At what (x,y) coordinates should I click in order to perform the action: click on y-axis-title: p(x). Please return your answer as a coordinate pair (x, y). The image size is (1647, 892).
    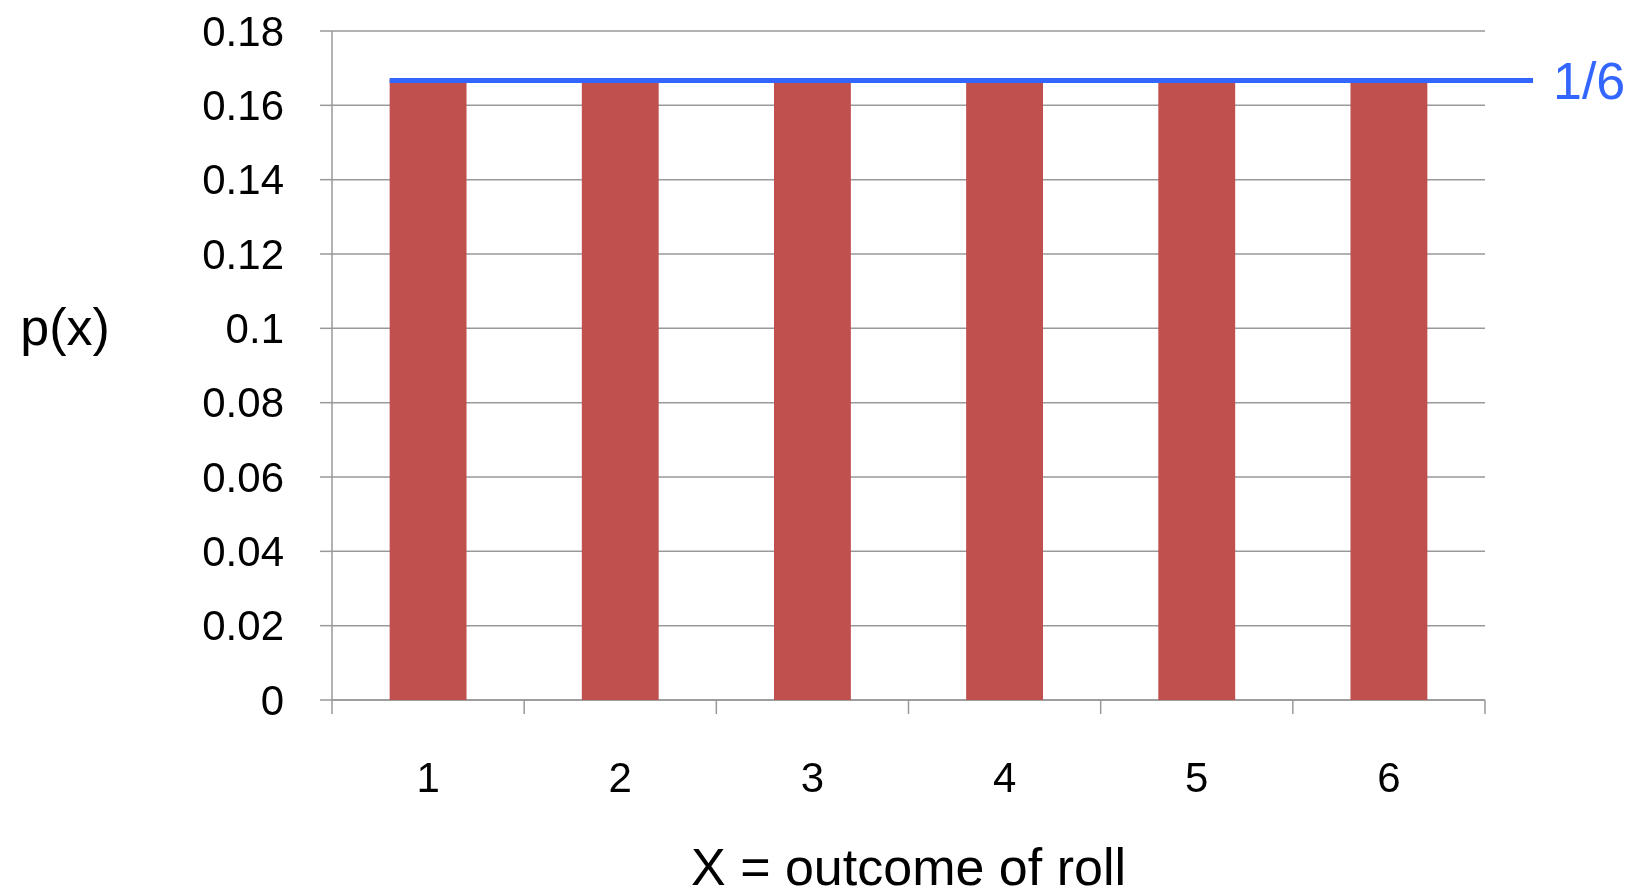
    Looking at the image, I should click on (65, 327).